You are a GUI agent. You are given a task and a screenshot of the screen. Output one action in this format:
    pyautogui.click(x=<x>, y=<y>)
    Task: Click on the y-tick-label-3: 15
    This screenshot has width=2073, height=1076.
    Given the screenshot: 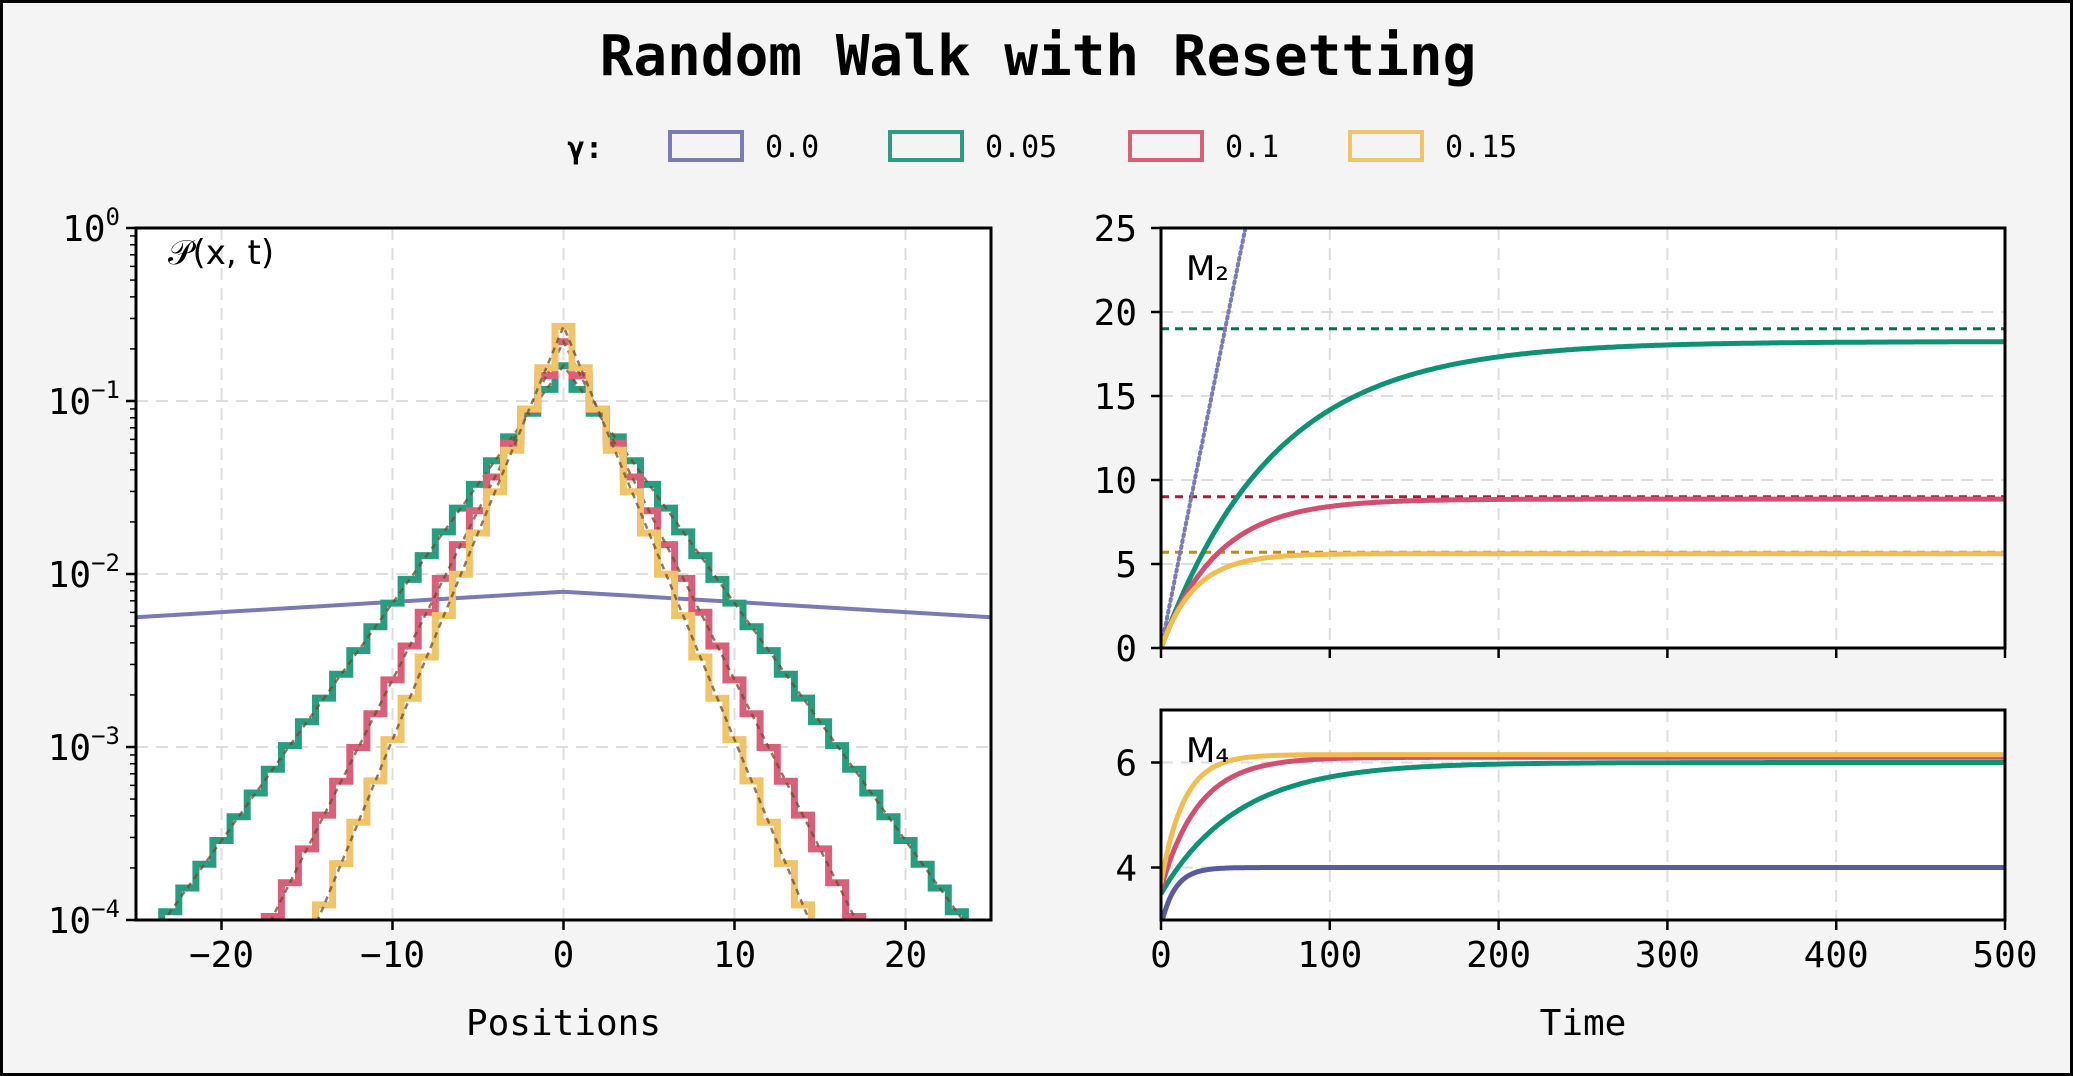 What is the action you would take?
    pyautogui.click(x=1115, y=397)
    